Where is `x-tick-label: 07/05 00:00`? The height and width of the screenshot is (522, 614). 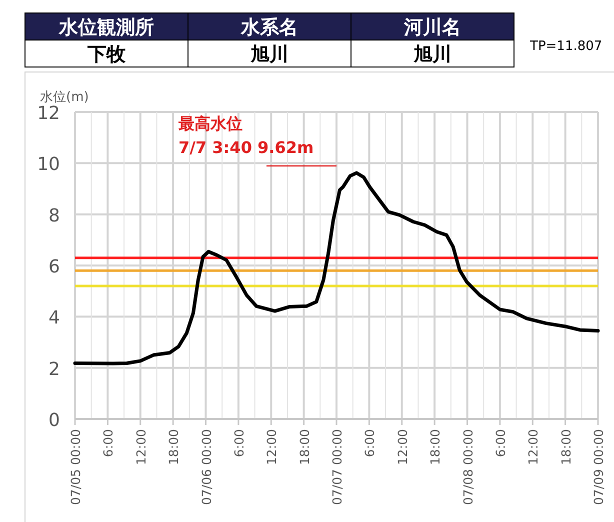 x-tick-label: 07/05 00:00 is located at coordinates (75, 467).